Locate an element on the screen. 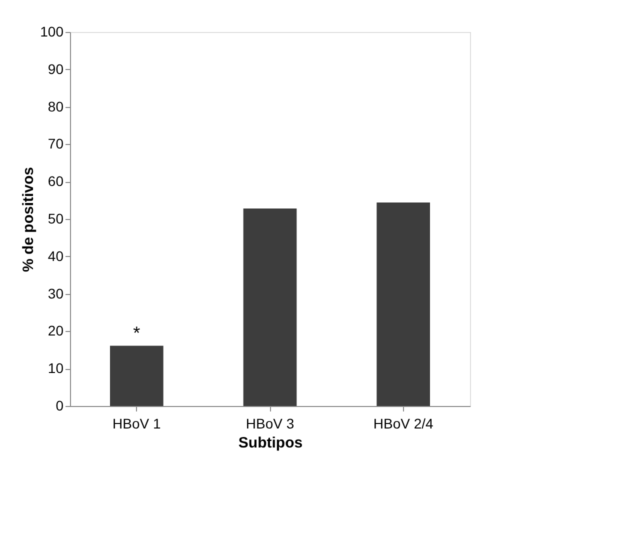 The width and height of the screenshot is (641, 541). y-tick-label: 60 is located at coordinates (56, 181).